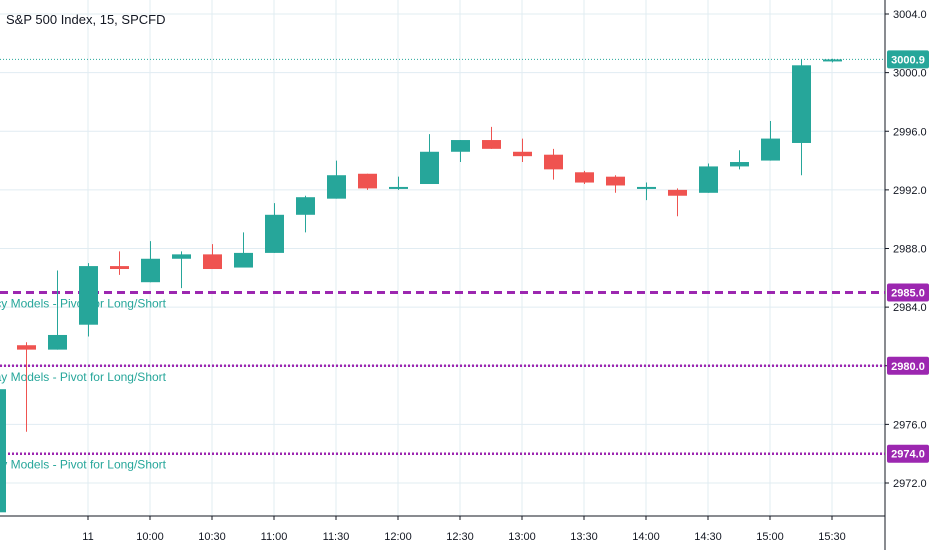 The image size is (932, 555). What do you see at coordinates (398, 537) in the screenshot?
I see `x-tick-label: 12:00` at bounding box center [398, 537].